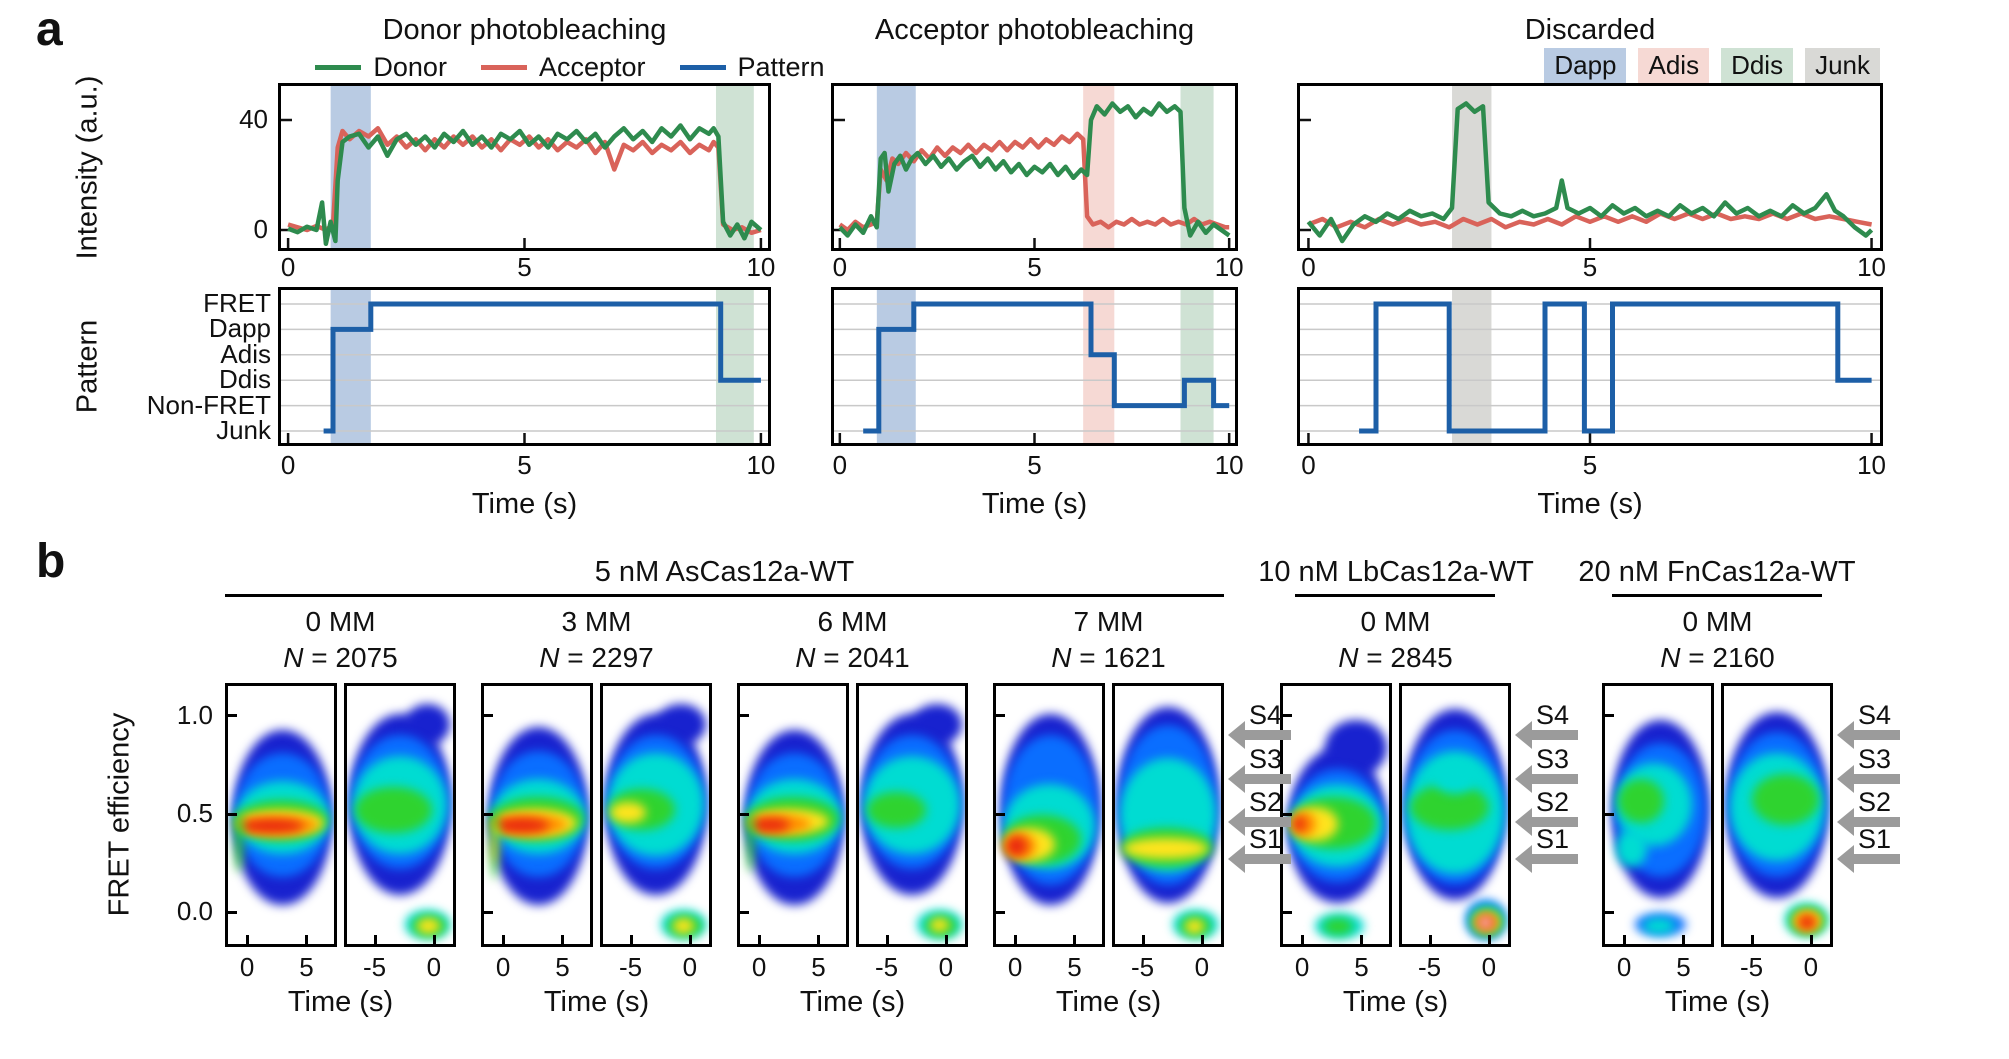  Describe the element at coordinates (522, 167) in the screenshot. I see `intensity-svg` at that location.